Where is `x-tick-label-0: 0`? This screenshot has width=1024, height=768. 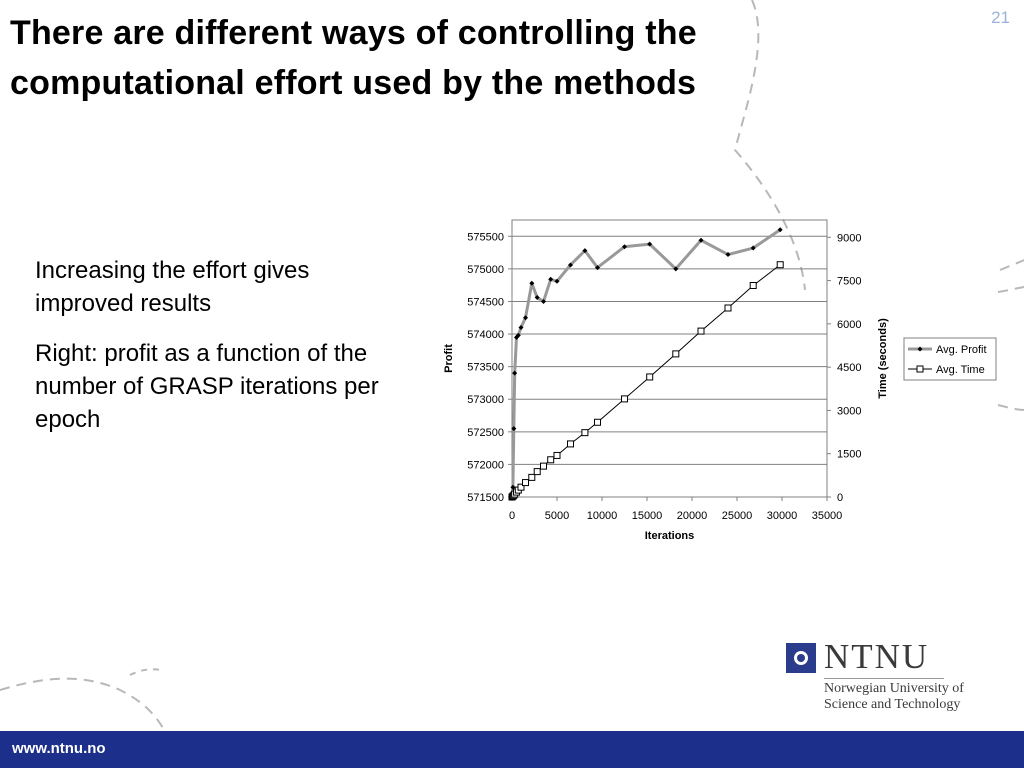
x-tick-label-0: 0 is located at coordinates (512, 516).